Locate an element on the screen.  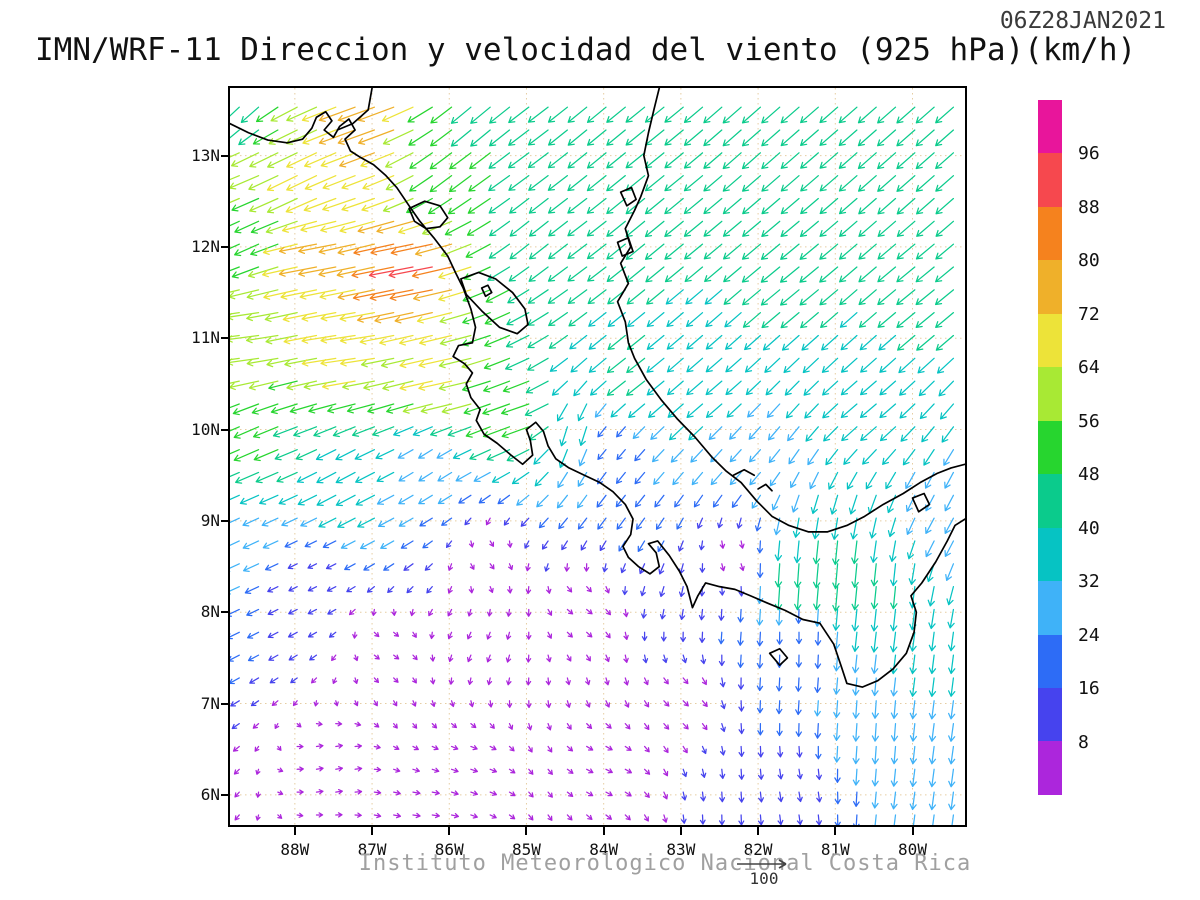
colorbar is located at coordinates (1050, 447).